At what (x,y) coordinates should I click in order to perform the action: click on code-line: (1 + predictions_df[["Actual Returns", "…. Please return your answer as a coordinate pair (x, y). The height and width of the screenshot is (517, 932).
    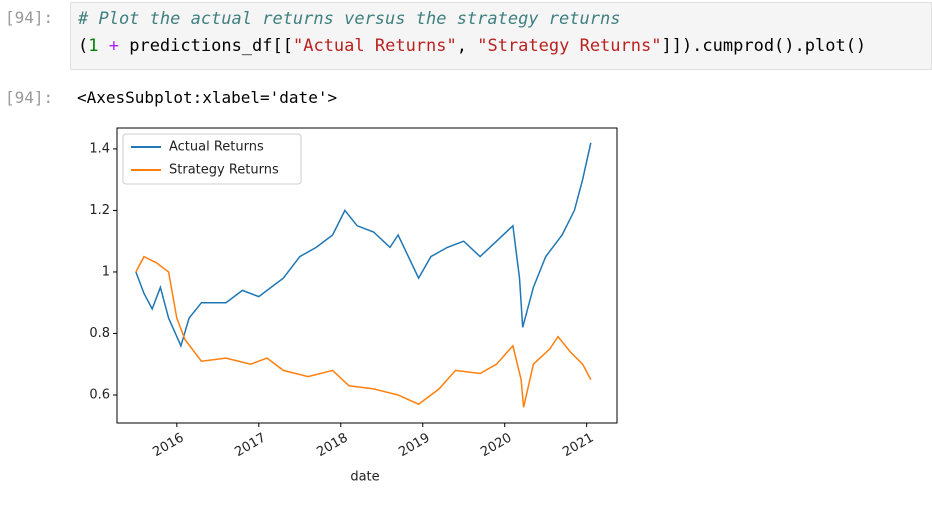
    Looking at the image, I should click on (472, 46).